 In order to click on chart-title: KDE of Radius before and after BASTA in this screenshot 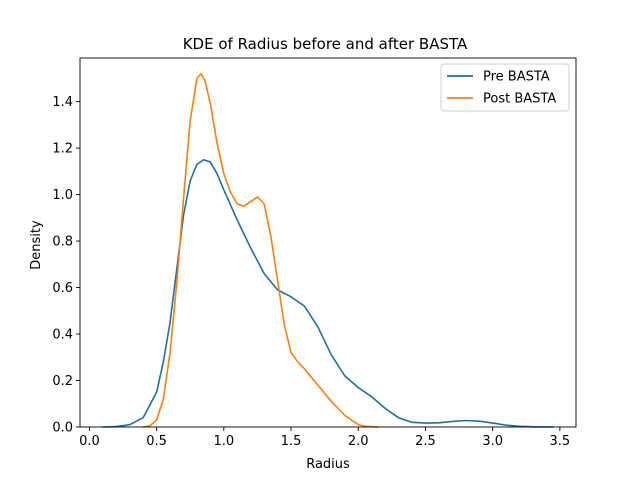, I will do `click(325, 44)`.